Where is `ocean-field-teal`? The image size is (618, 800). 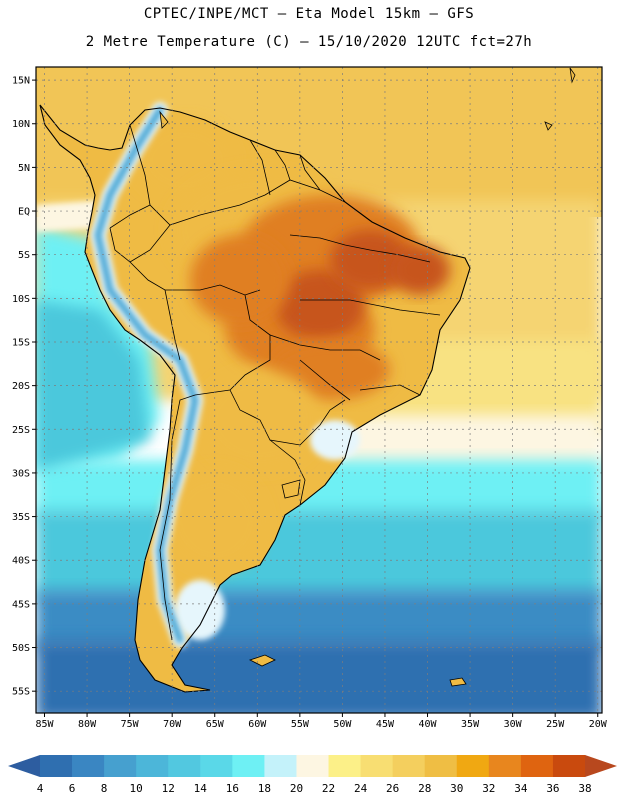
ocean-field-teal is located at coordinates (319, 555).